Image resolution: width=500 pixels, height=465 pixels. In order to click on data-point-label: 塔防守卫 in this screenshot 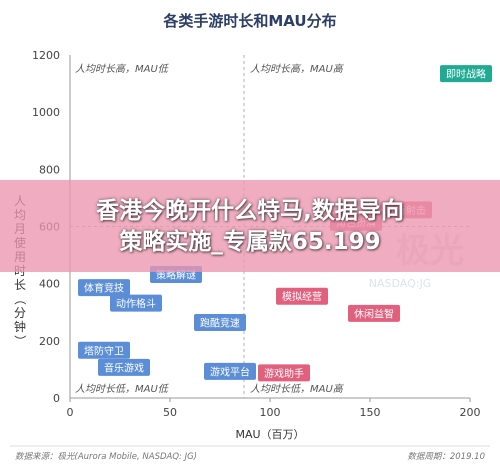, I will do `click(104, 350)`.